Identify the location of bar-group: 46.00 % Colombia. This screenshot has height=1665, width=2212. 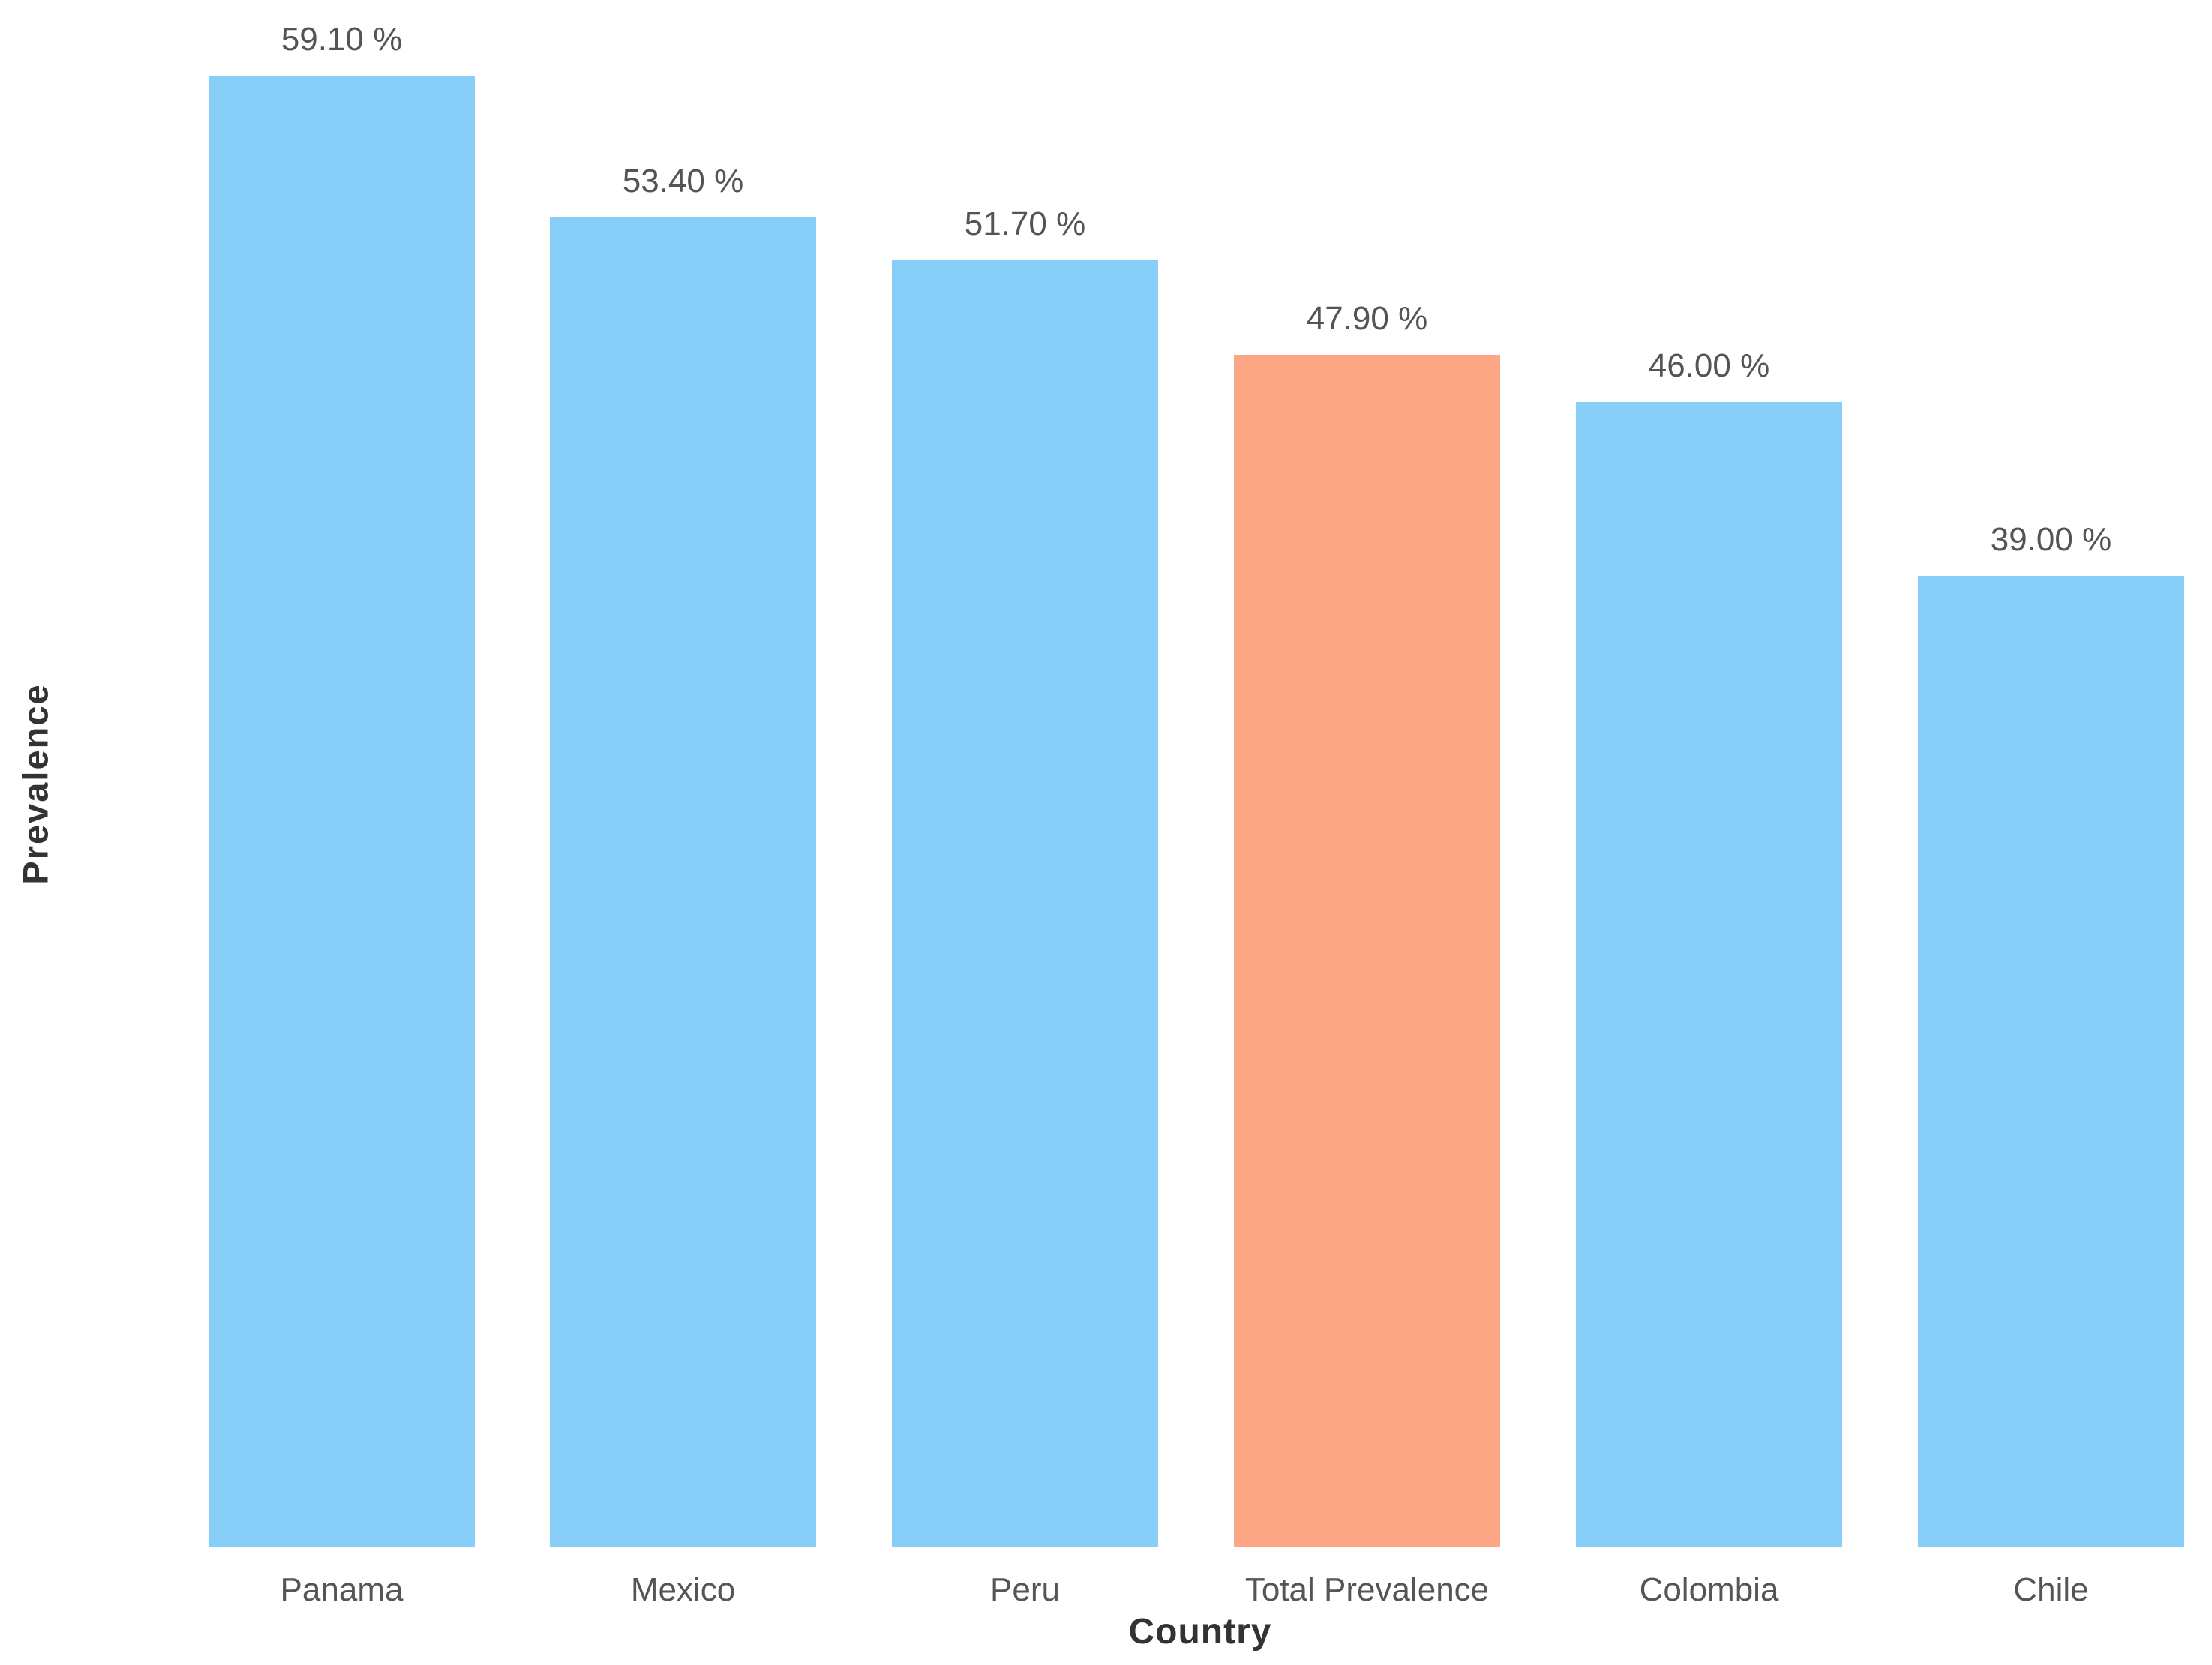
(1709, 832).